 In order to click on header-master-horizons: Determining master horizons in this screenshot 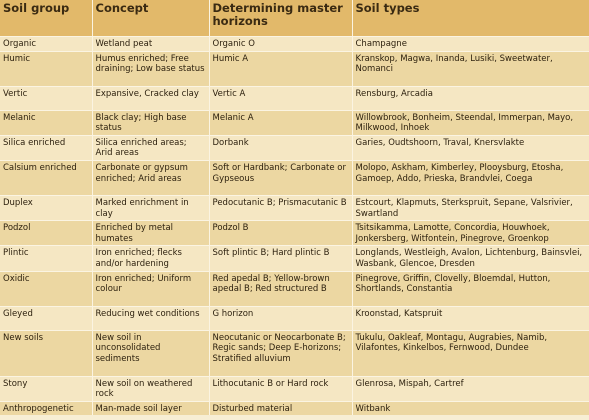, I will do `click(281, 18)`.